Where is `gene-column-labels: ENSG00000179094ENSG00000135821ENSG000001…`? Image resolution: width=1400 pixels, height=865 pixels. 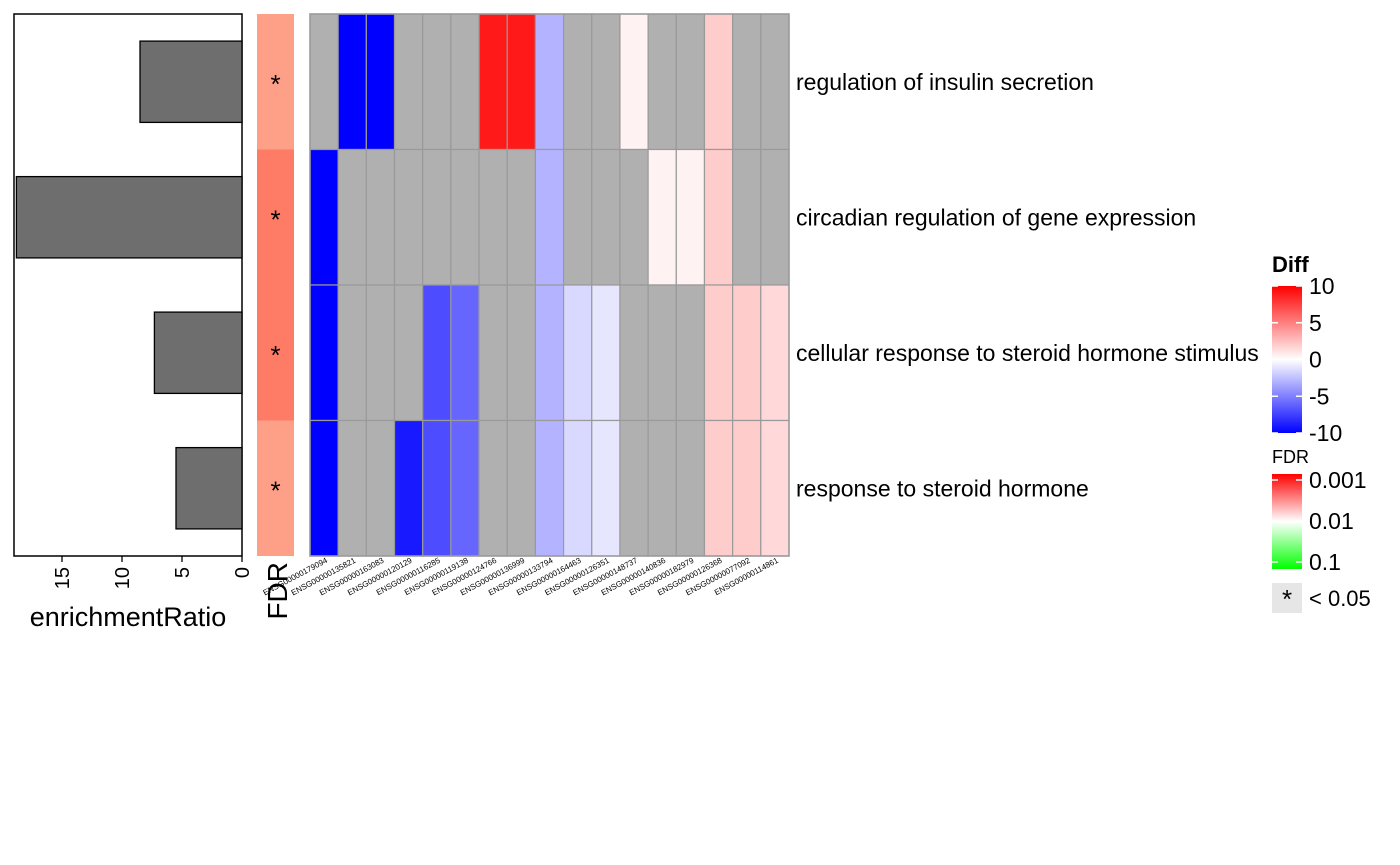
gene-column-labels: ENSG00000179094ENSG00000135821ENSG000001… is located at coordinates (521, 577).